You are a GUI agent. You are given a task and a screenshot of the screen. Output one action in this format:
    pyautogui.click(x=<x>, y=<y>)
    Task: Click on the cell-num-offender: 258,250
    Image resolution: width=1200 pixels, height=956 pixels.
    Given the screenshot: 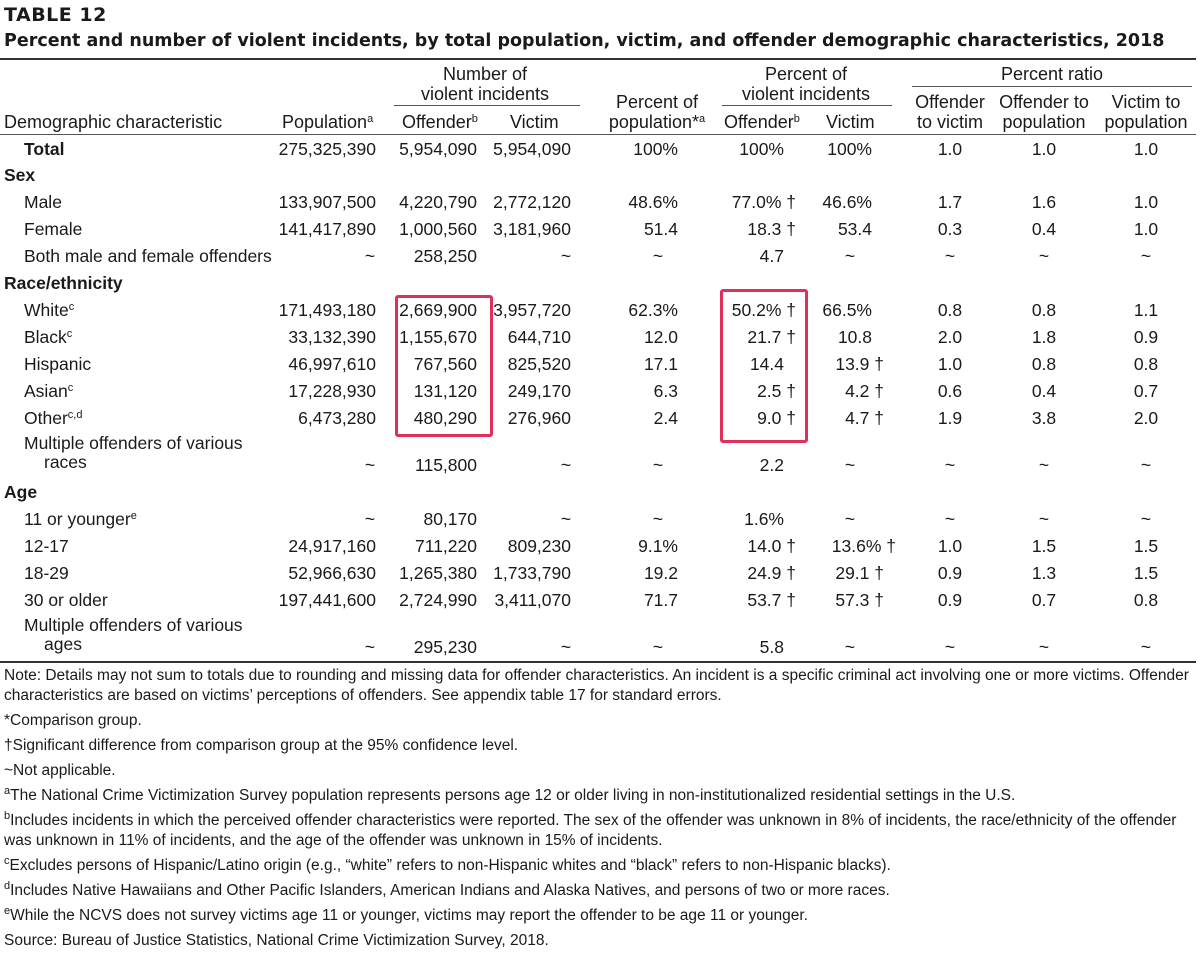 What is the action you would take?
    pyautogui.click(x=445, y=256)
    